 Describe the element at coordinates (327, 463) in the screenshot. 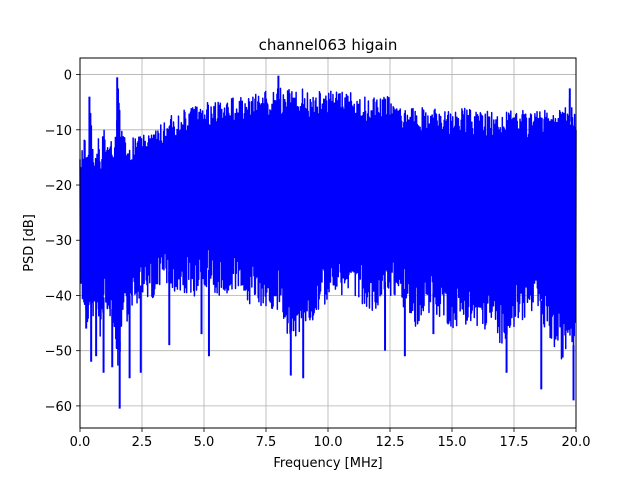

I see `x-axis-label: Frequency [MHz]` at that location.